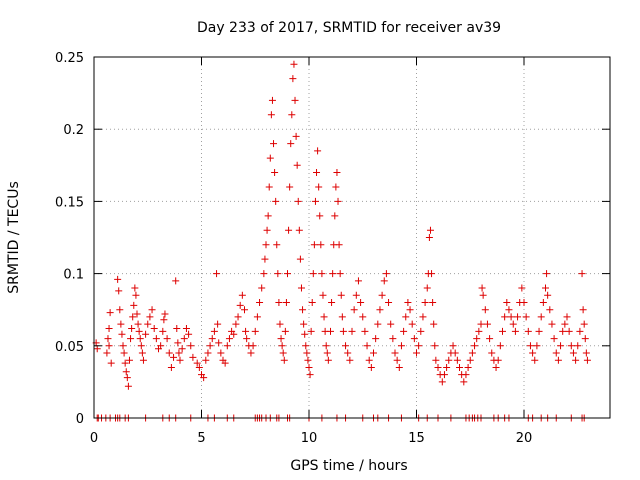  I want to click on x-tick-label: 0, so click(94, 438).